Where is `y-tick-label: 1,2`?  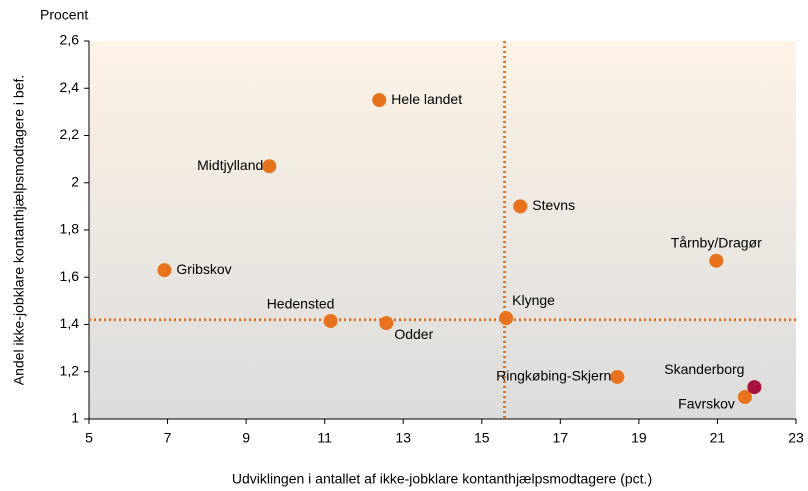 y-tick-label: 1,2 is located at coordinates (70, 370).